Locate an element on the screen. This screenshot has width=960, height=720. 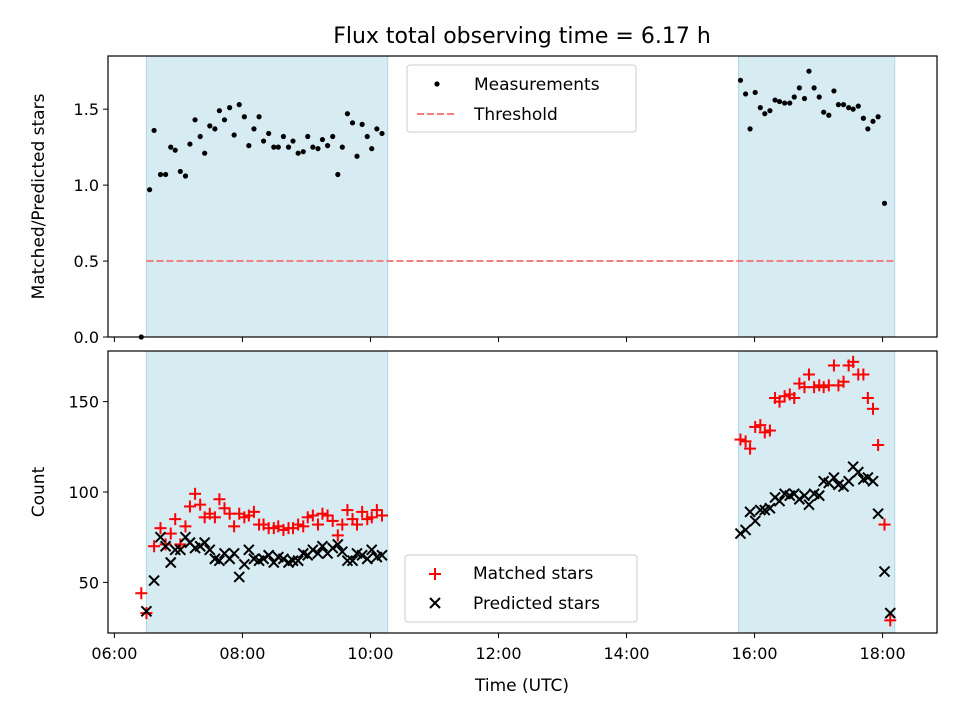
y-tick-label: 100 is located at coordinates (83, 492).